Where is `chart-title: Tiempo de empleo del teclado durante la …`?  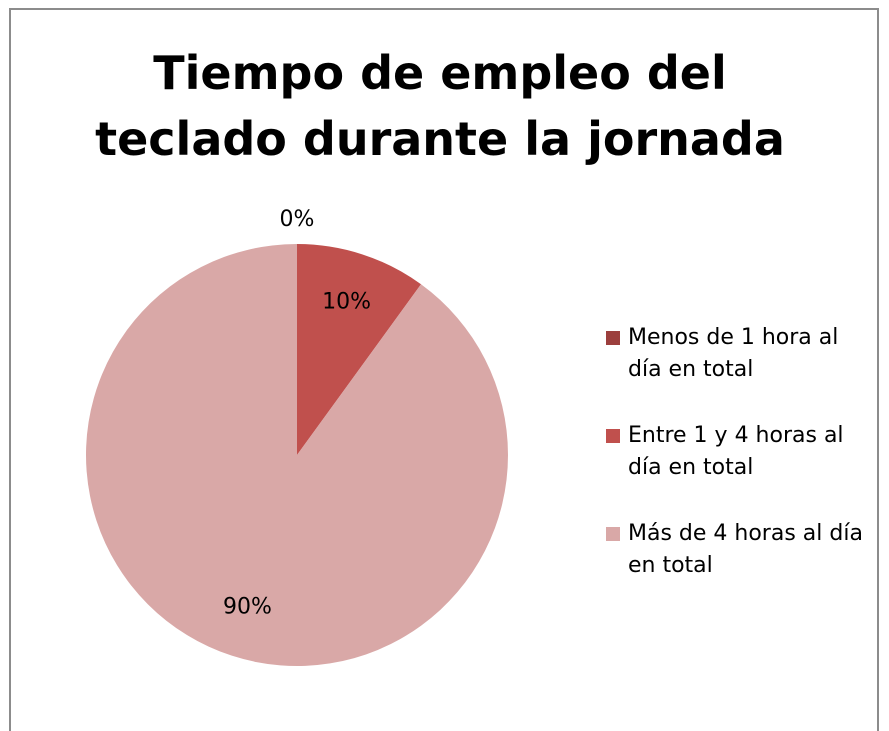
chart-title: Tiempo de empleo del teclado durante la … is located at coordinates (440, 106).